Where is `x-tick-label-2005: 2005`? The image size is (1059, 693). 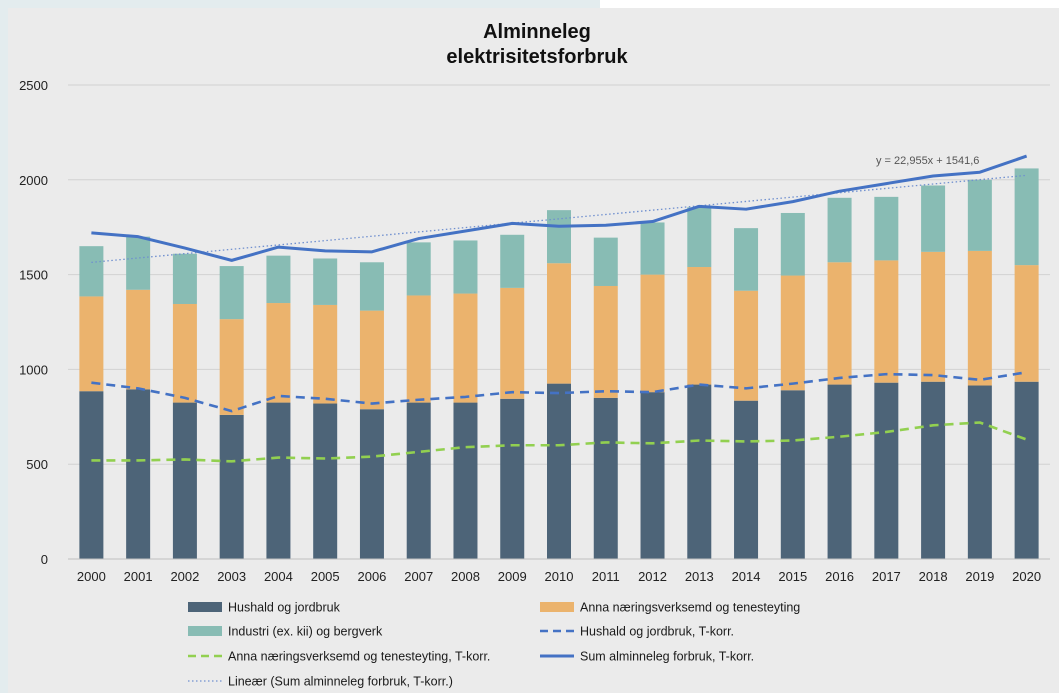
x-tick-label-2005: 2005 is located at coordinates (325, 576).